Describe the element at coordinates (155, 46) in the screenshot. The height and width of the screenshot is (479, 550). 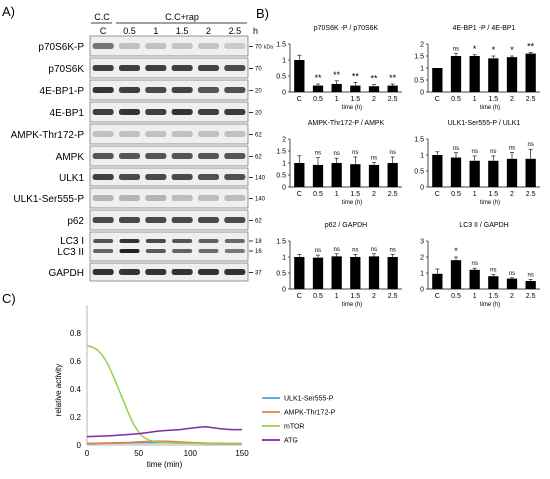
I see `blot-row: p70S6K-P 70 kDa` at that location.